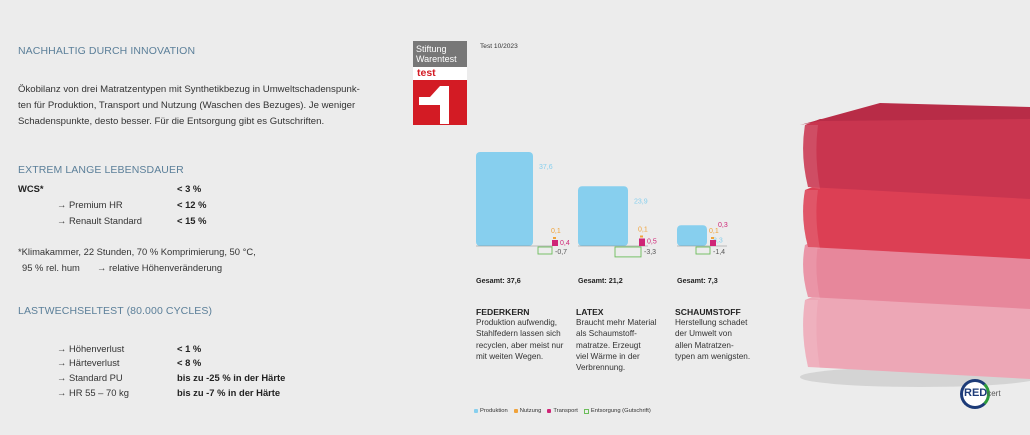  Describe the element at coordinates (189, 188) in the screenshot. I see `wcs-value: < 3 %` at that location.